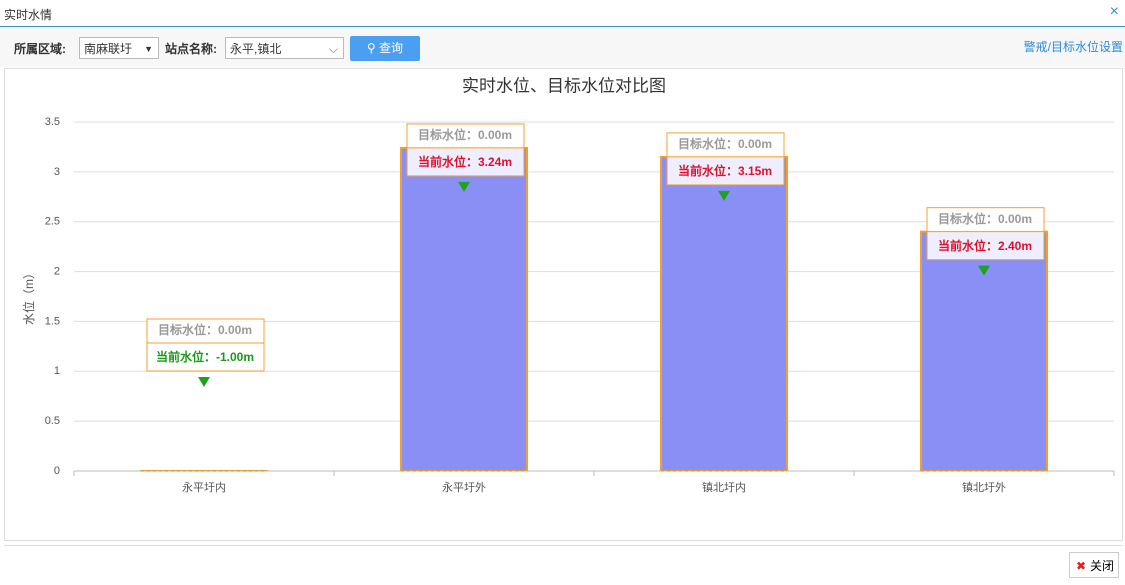  What do you see at coordinates (204, 487) in the screenshot?
I see `x-tick-label: 永平圩内` at bounding box center [204, 487].